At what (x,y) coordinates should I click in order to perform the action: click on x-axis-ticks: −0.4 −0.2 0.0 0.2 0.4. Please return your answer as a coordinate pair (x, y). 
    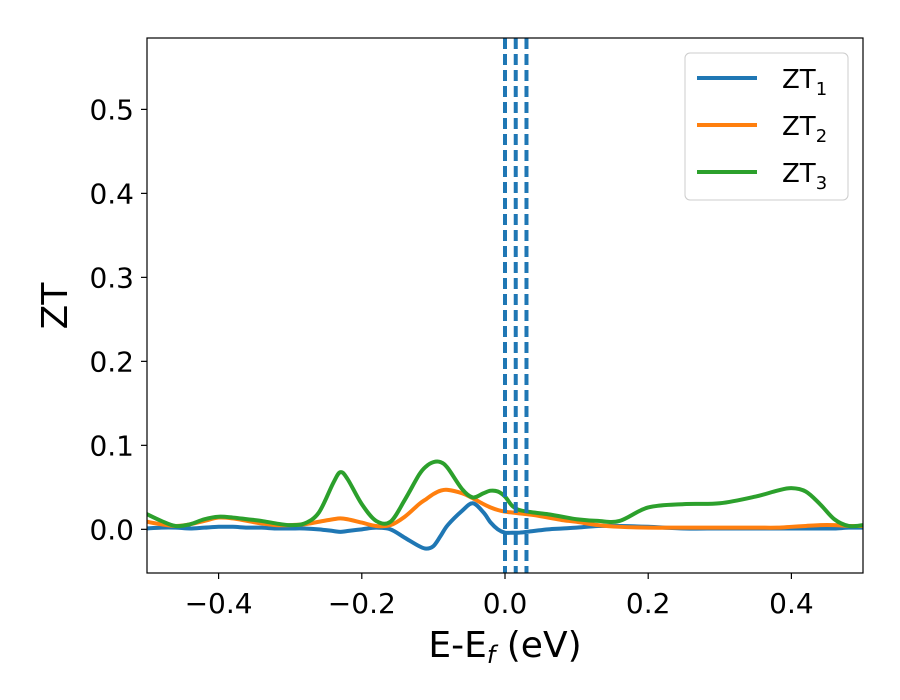
    Looking at the image, I should click on (499, 596).